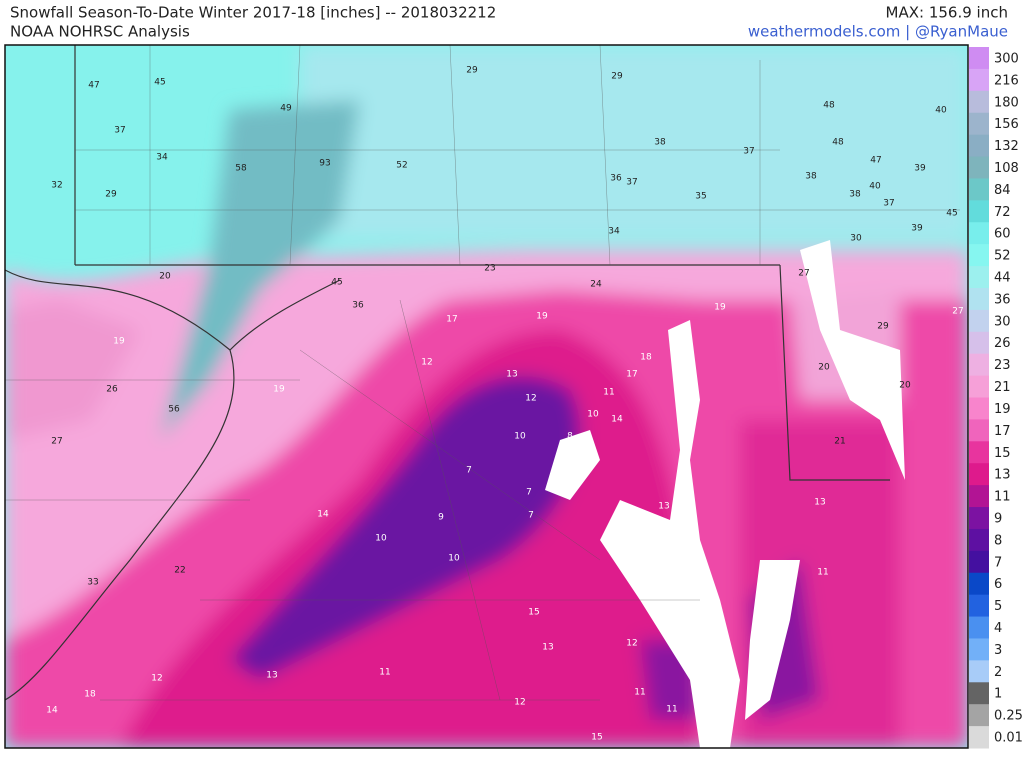 Image resolution: width=1024 pixels, height=772 pixels. What do you see at coordinates (1002, 299) in the screenshot?
I see `legend-label: 36` at bounding box center [1002, 299].